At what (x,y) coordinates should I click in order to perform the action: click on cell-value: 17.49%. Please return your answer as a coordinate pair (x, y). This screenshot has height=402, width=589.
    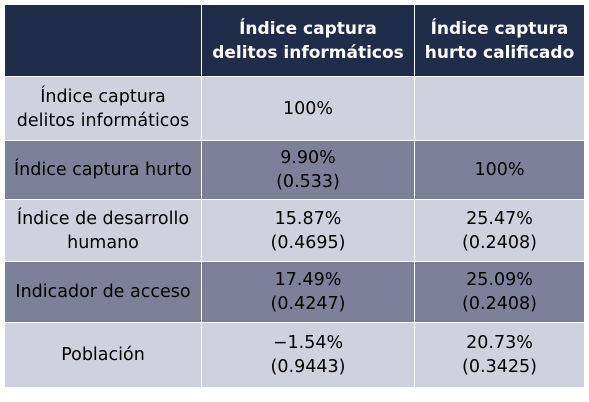
    Looking at the image, I should click on (308, 280).